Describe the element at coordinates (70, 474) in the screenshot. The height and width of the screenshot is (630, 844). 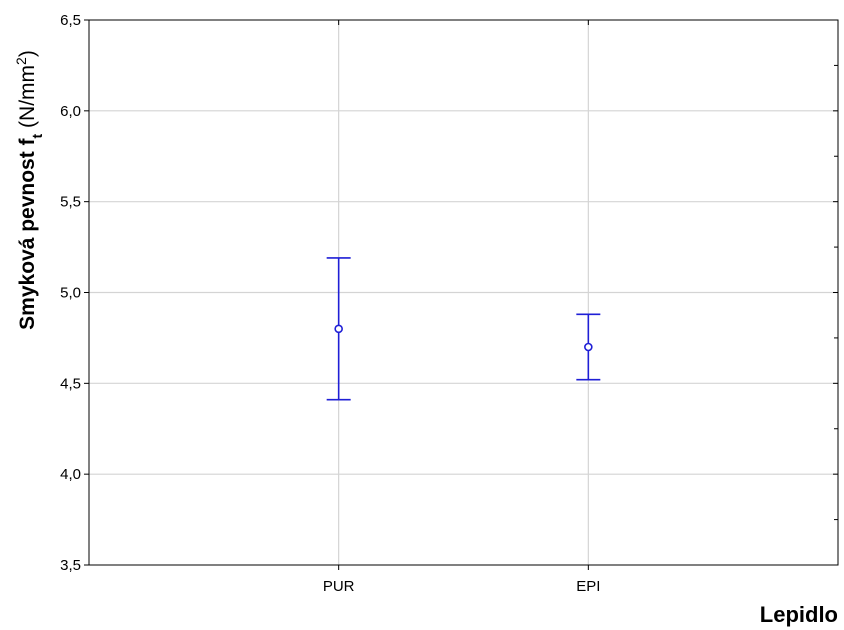
I see `y-tick-label: 4,0` at that location.